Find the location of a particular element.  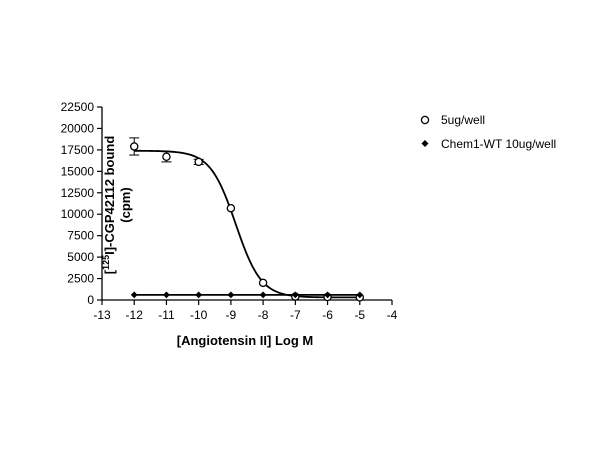

y-axis-title-line2: (cpm) is located at coordinates (125, 204).